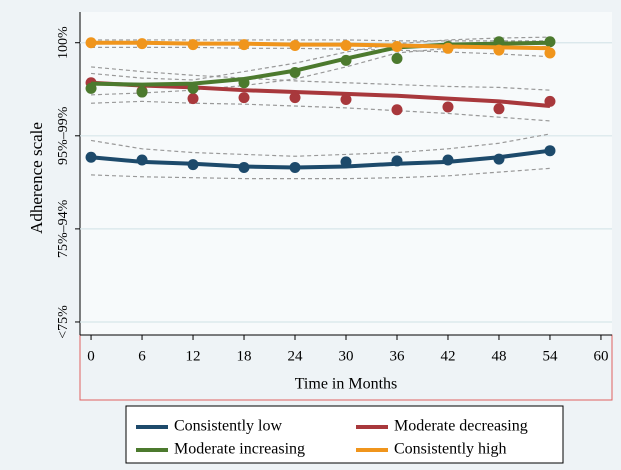 This screenshot has width=621, height=470. What do you see at coordinates (228, 426) in the screenshot?
I see `legend-label: Consistently low` at bounding box center [228, 426].